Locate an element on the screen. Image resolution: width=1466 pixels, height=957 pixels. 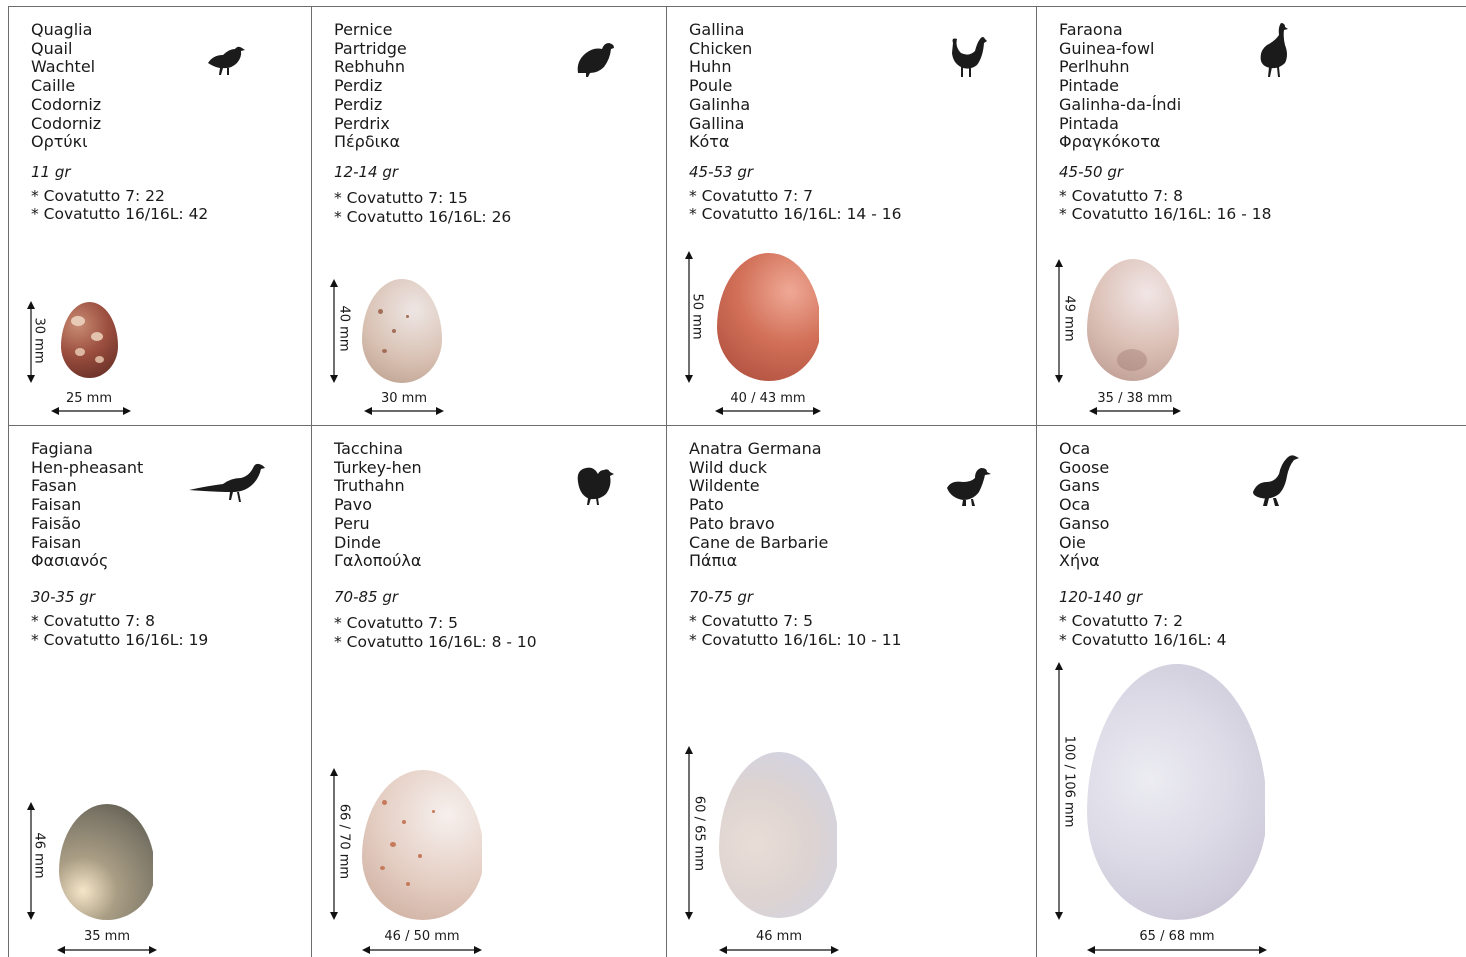
egg-width-label: 46 mm is located at coordinates (778, 936).